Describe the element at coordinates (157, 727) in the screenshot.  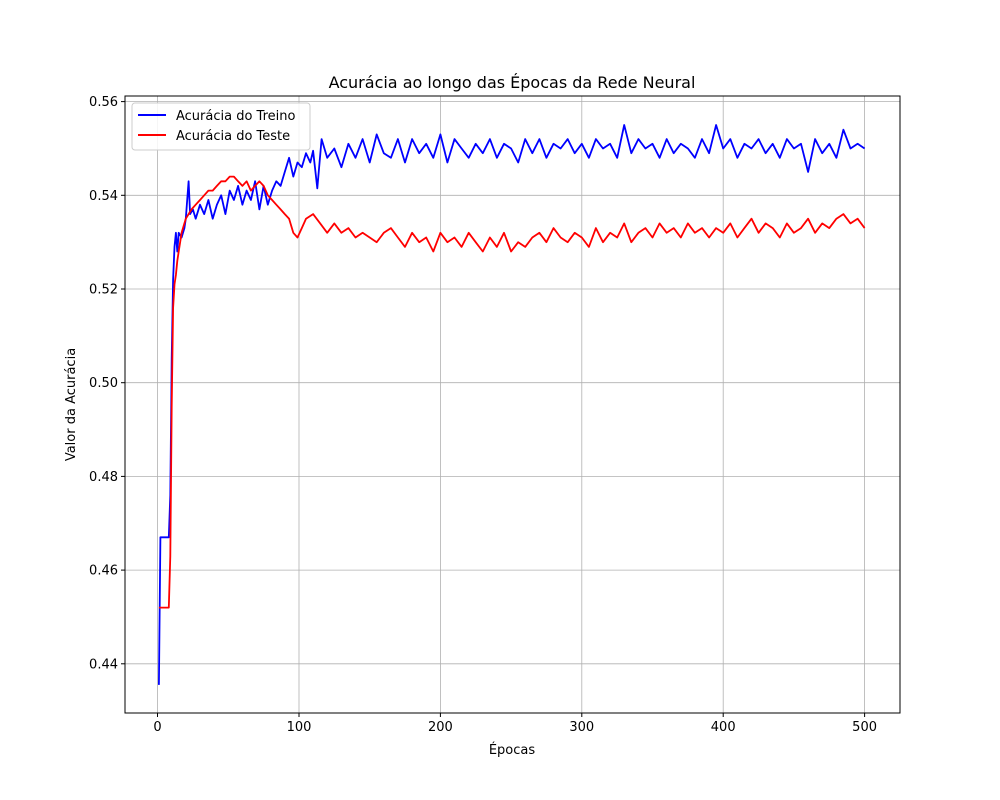
I see `x-tick-label: 0` at that location.